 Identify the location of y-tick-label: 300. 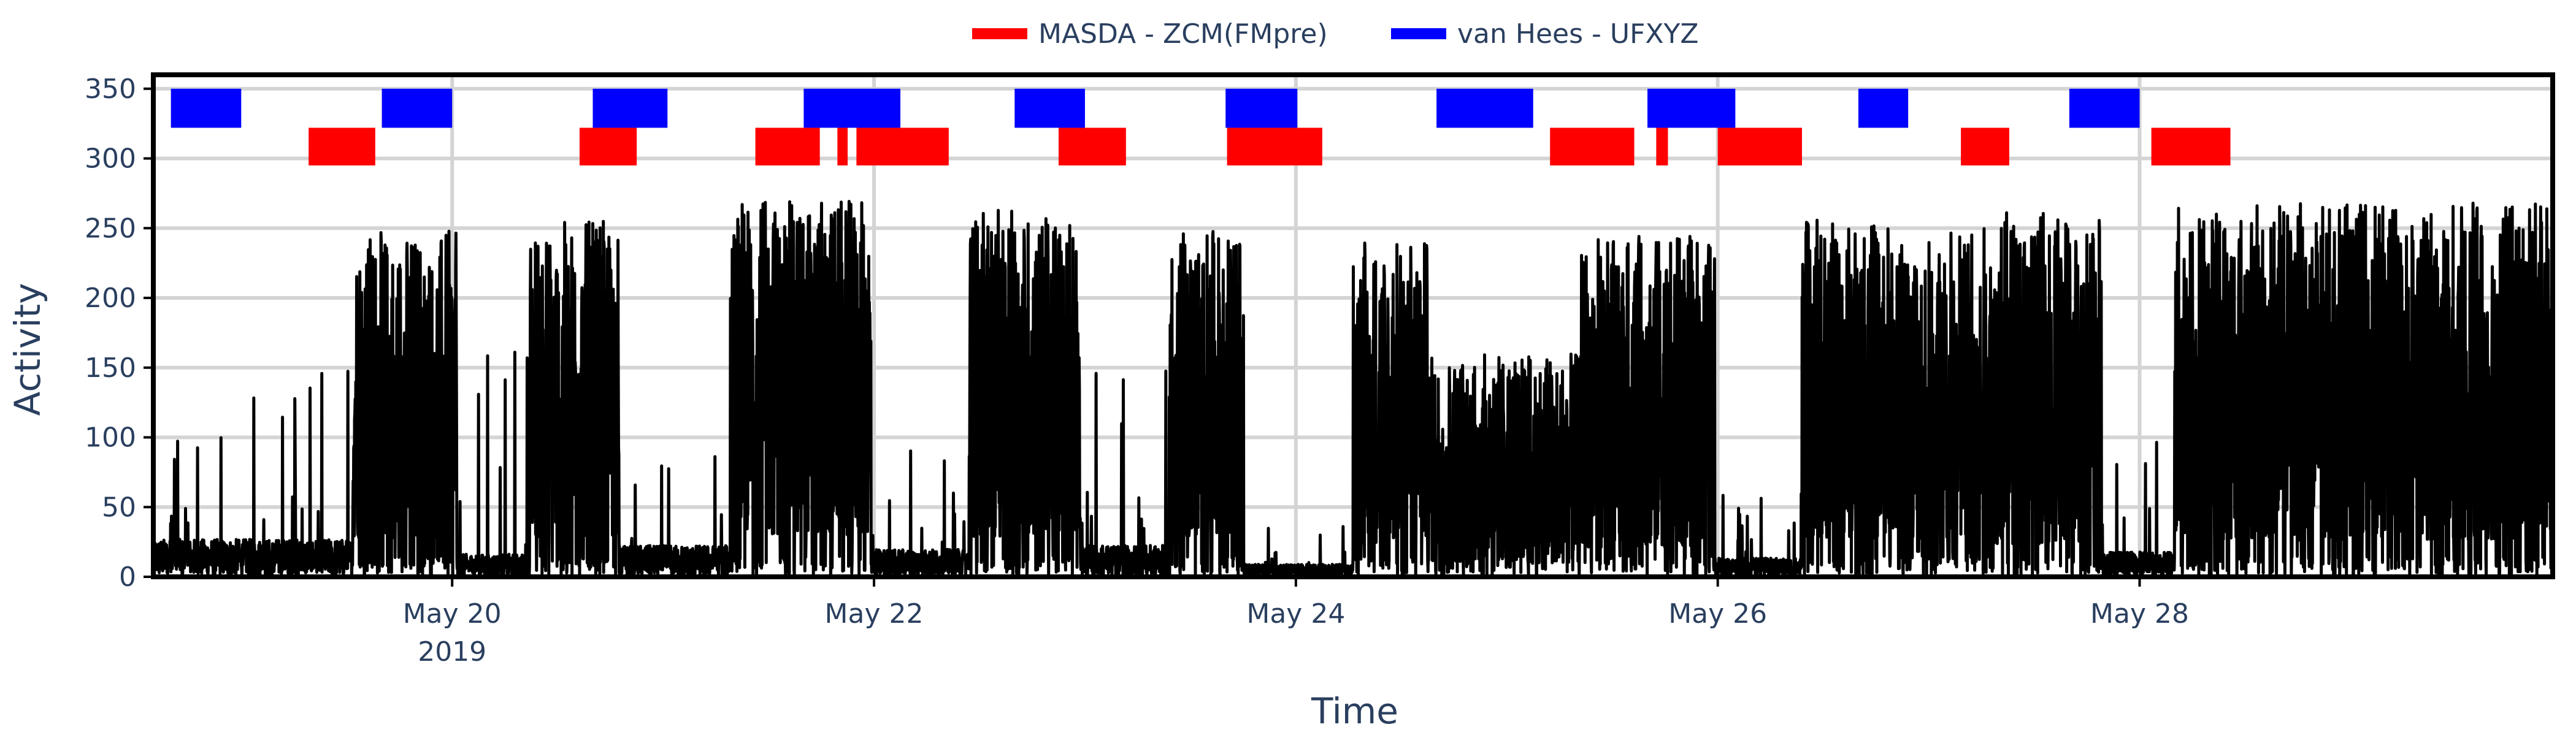
(110, 159).